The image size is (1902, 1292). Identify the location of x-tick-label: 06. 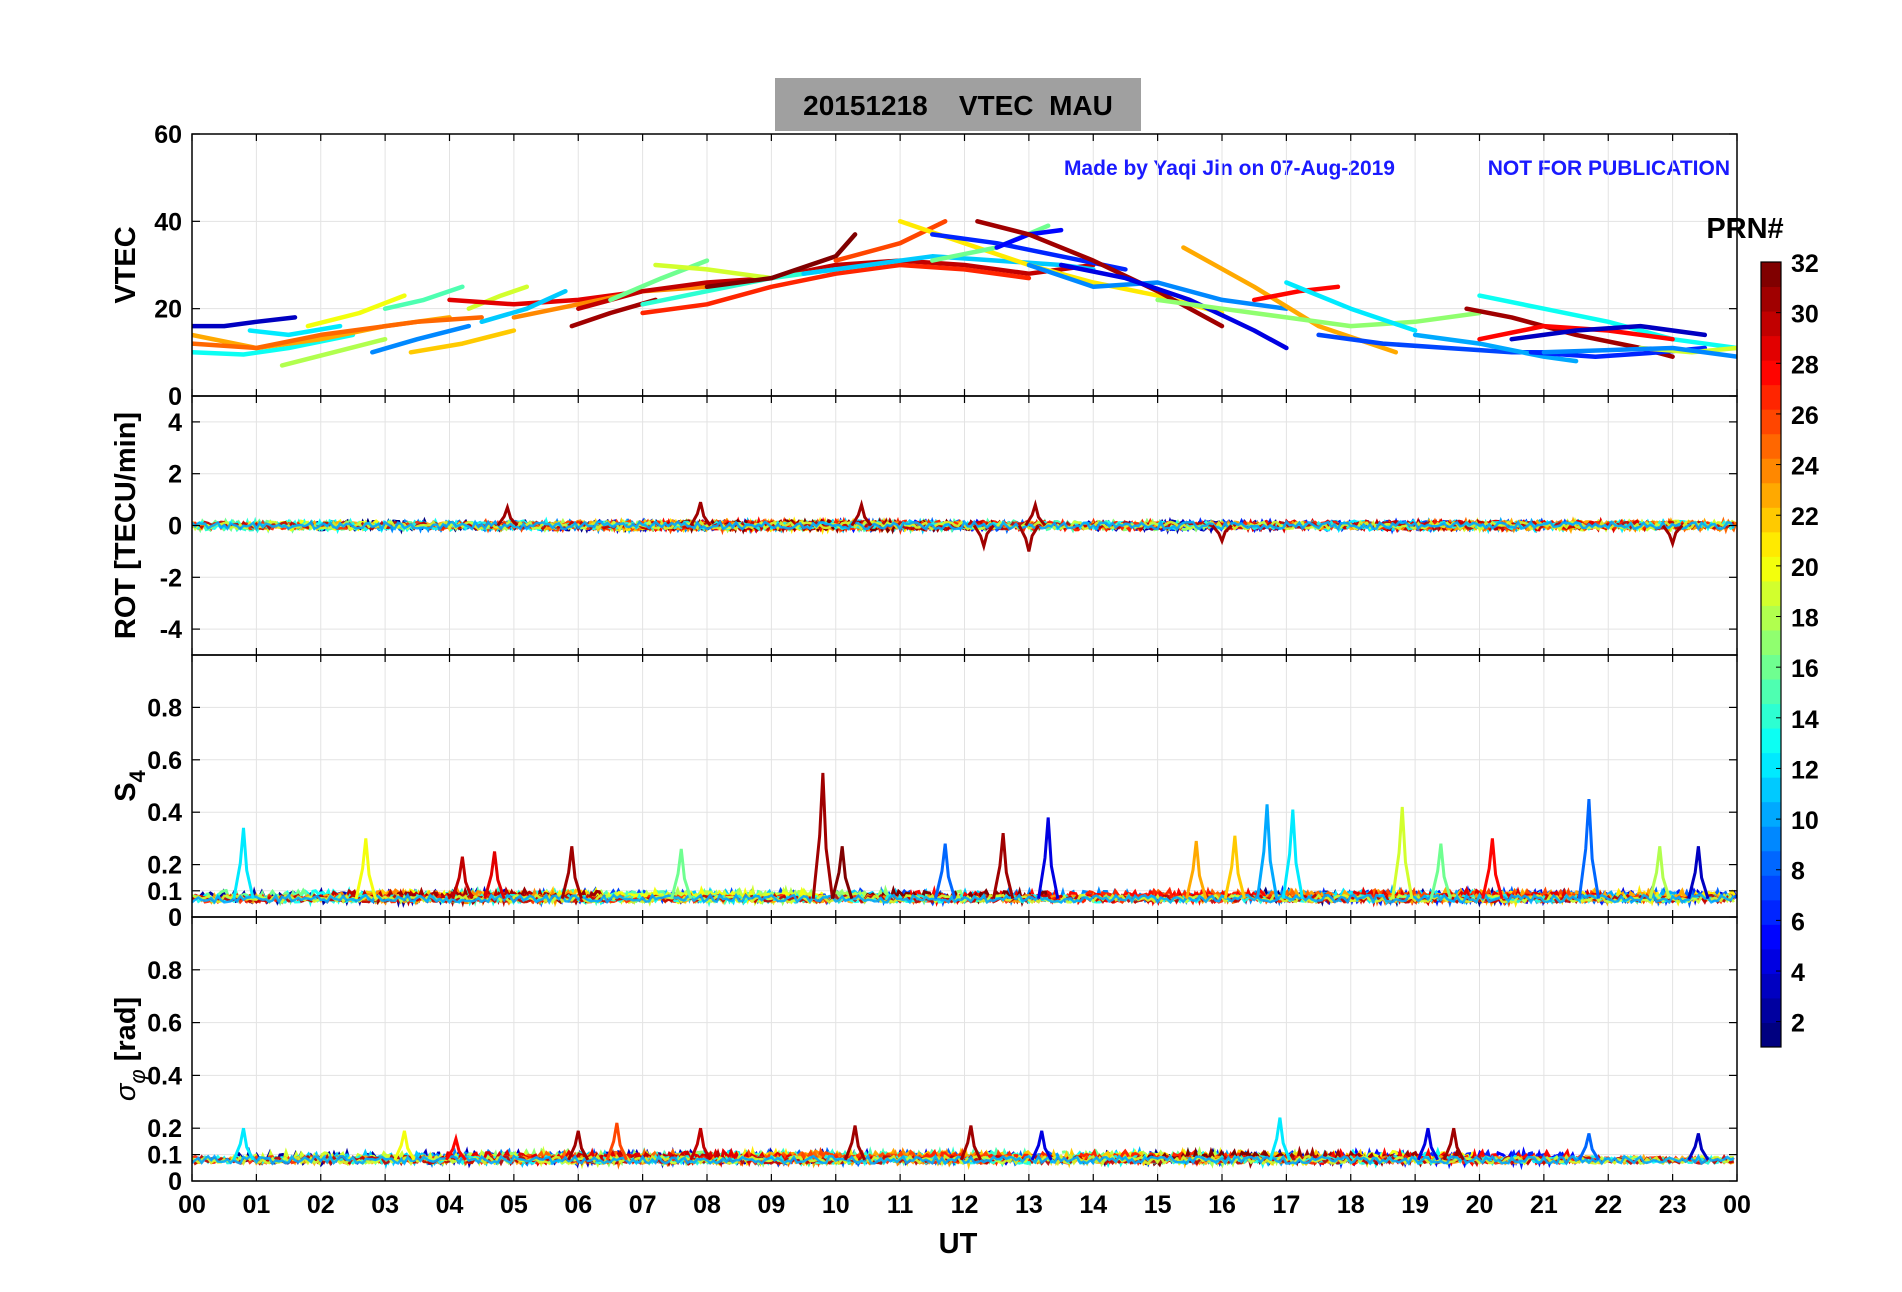
(578, 1205).